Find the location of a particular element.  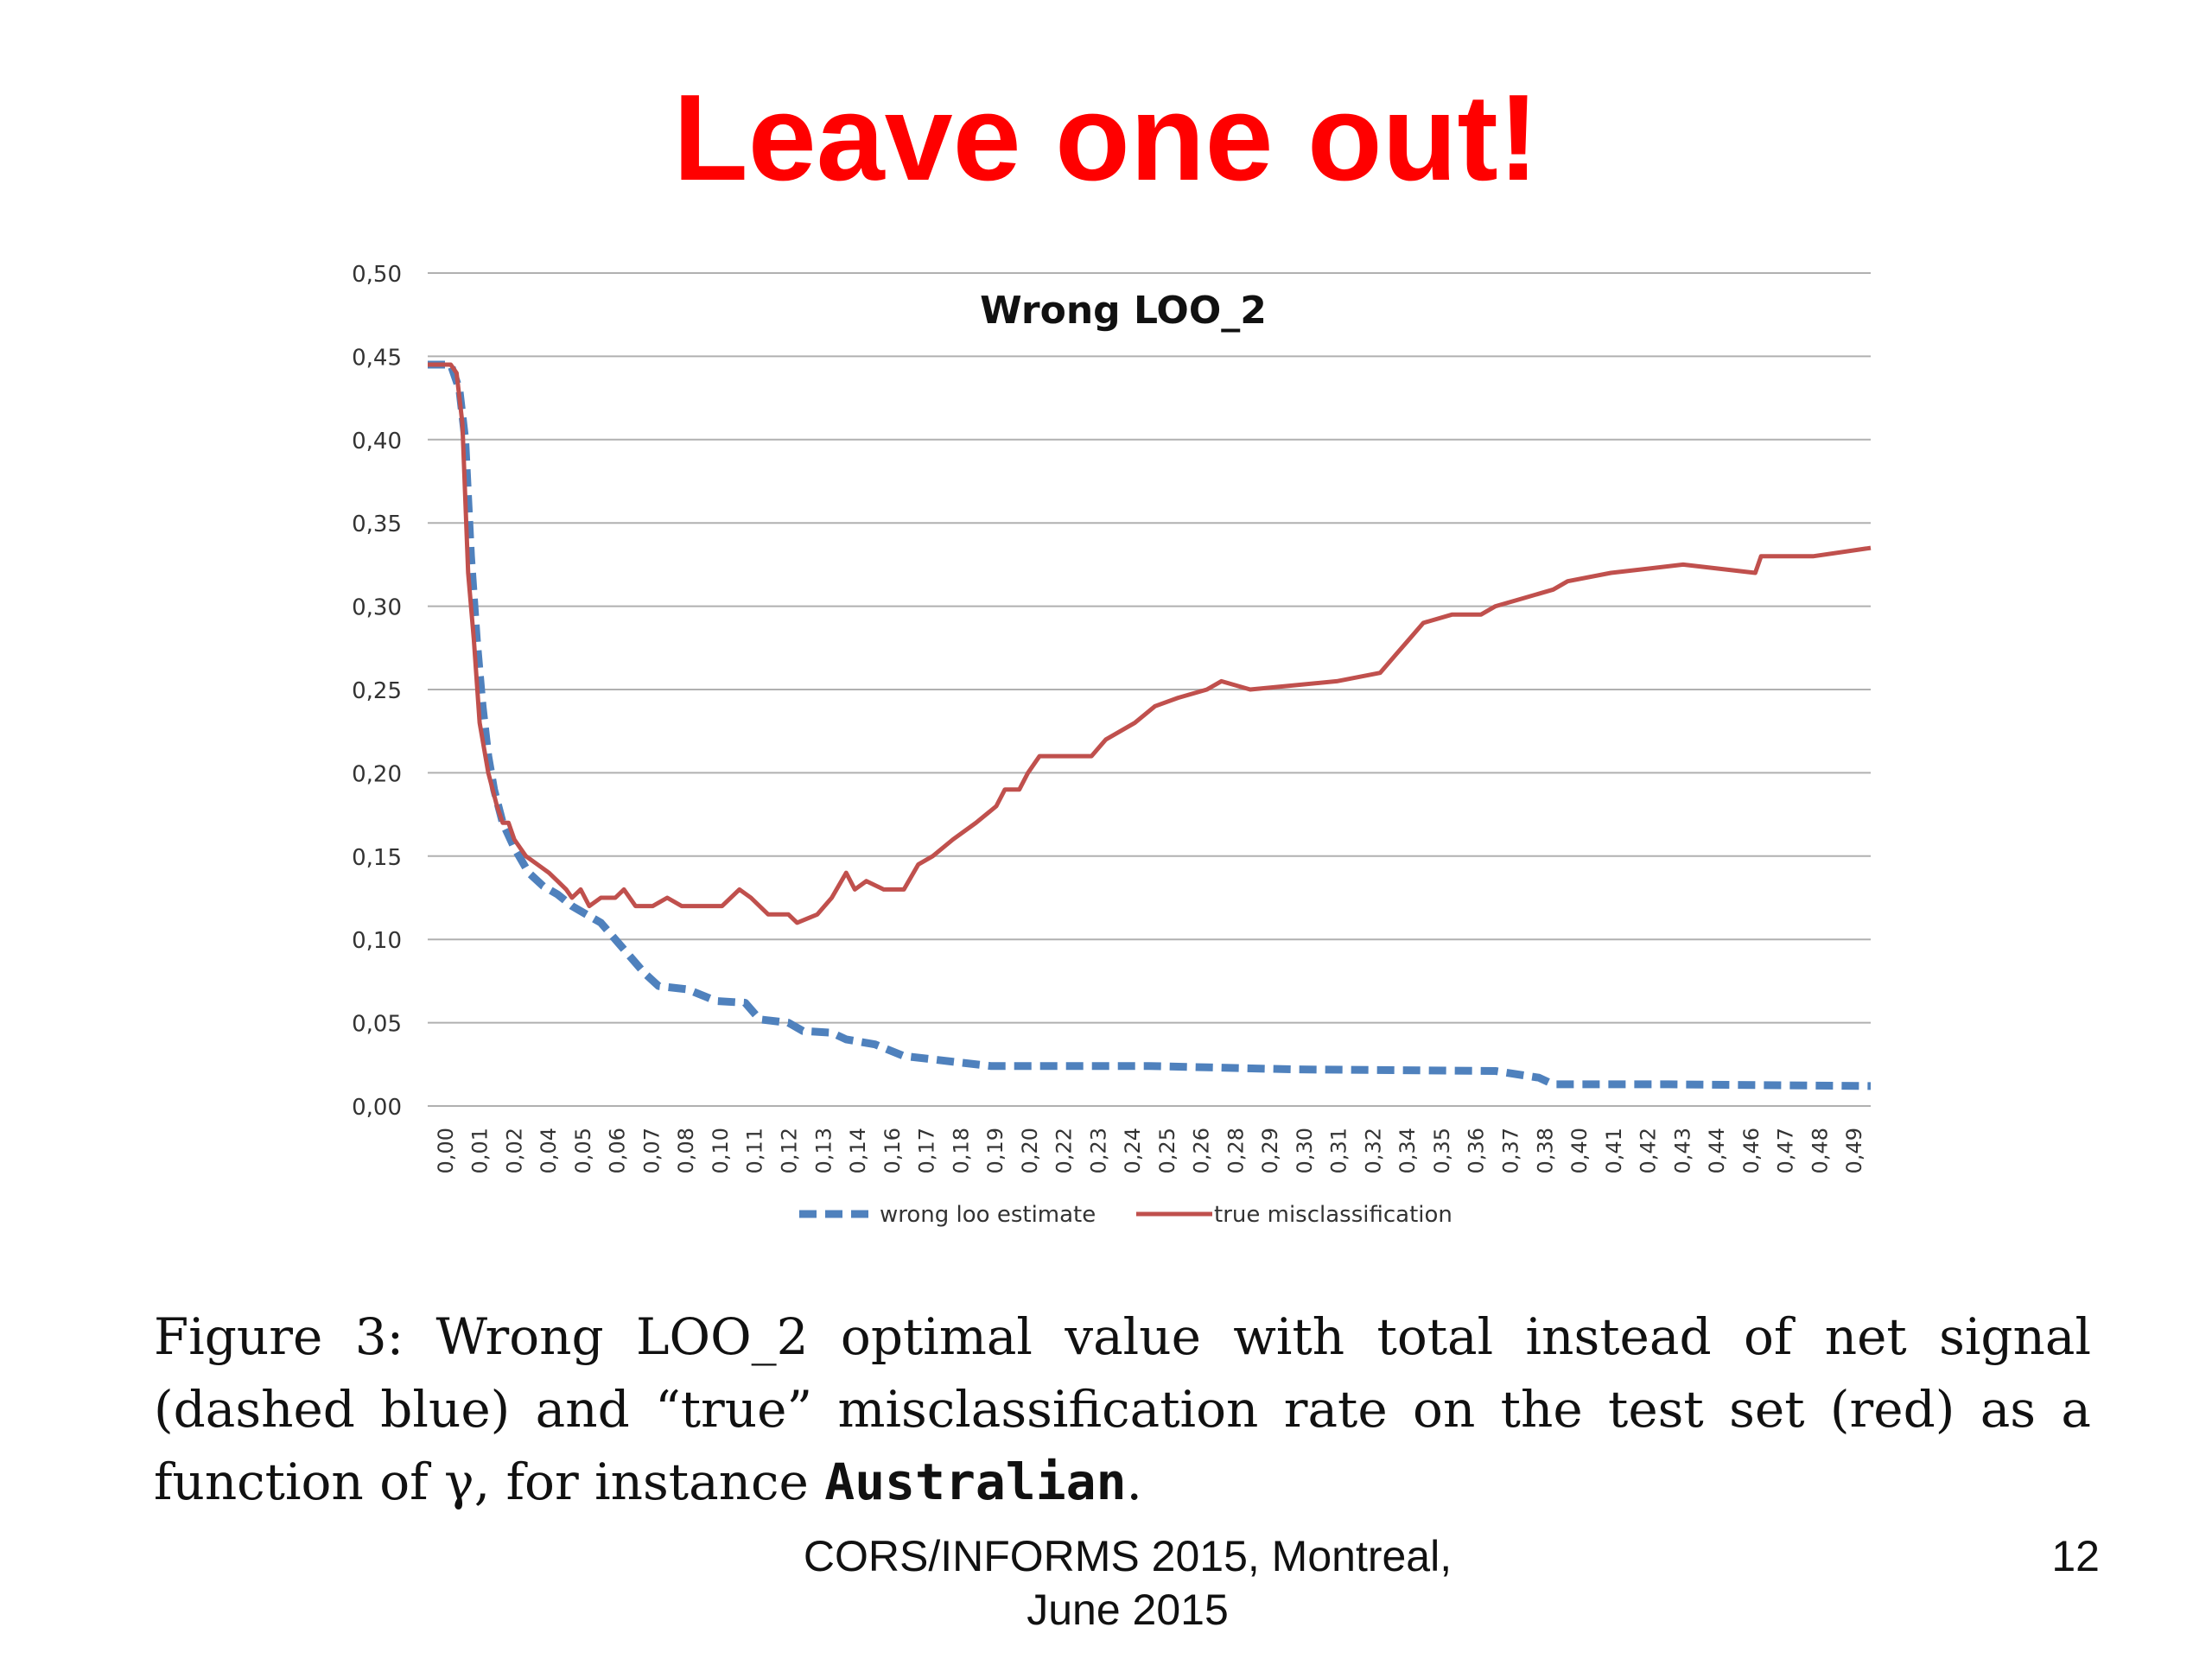

x-tick-label: 0,13 is located at coordinates (823, 1150).